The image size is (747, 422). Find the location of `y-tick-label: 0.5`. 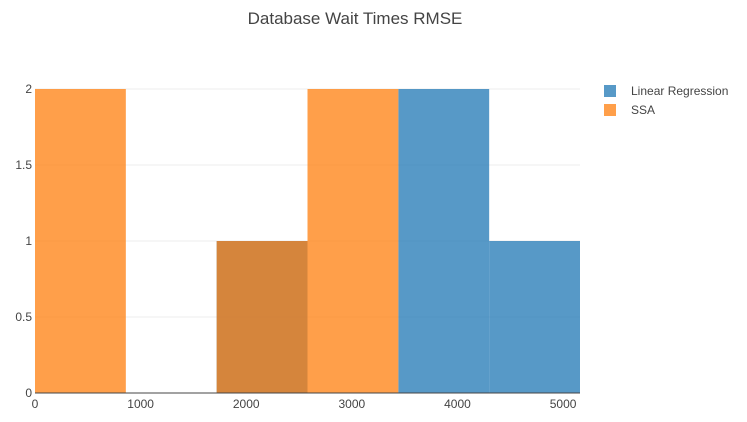

y-tick-label: 0.5 is located at coordinates (23, 317).